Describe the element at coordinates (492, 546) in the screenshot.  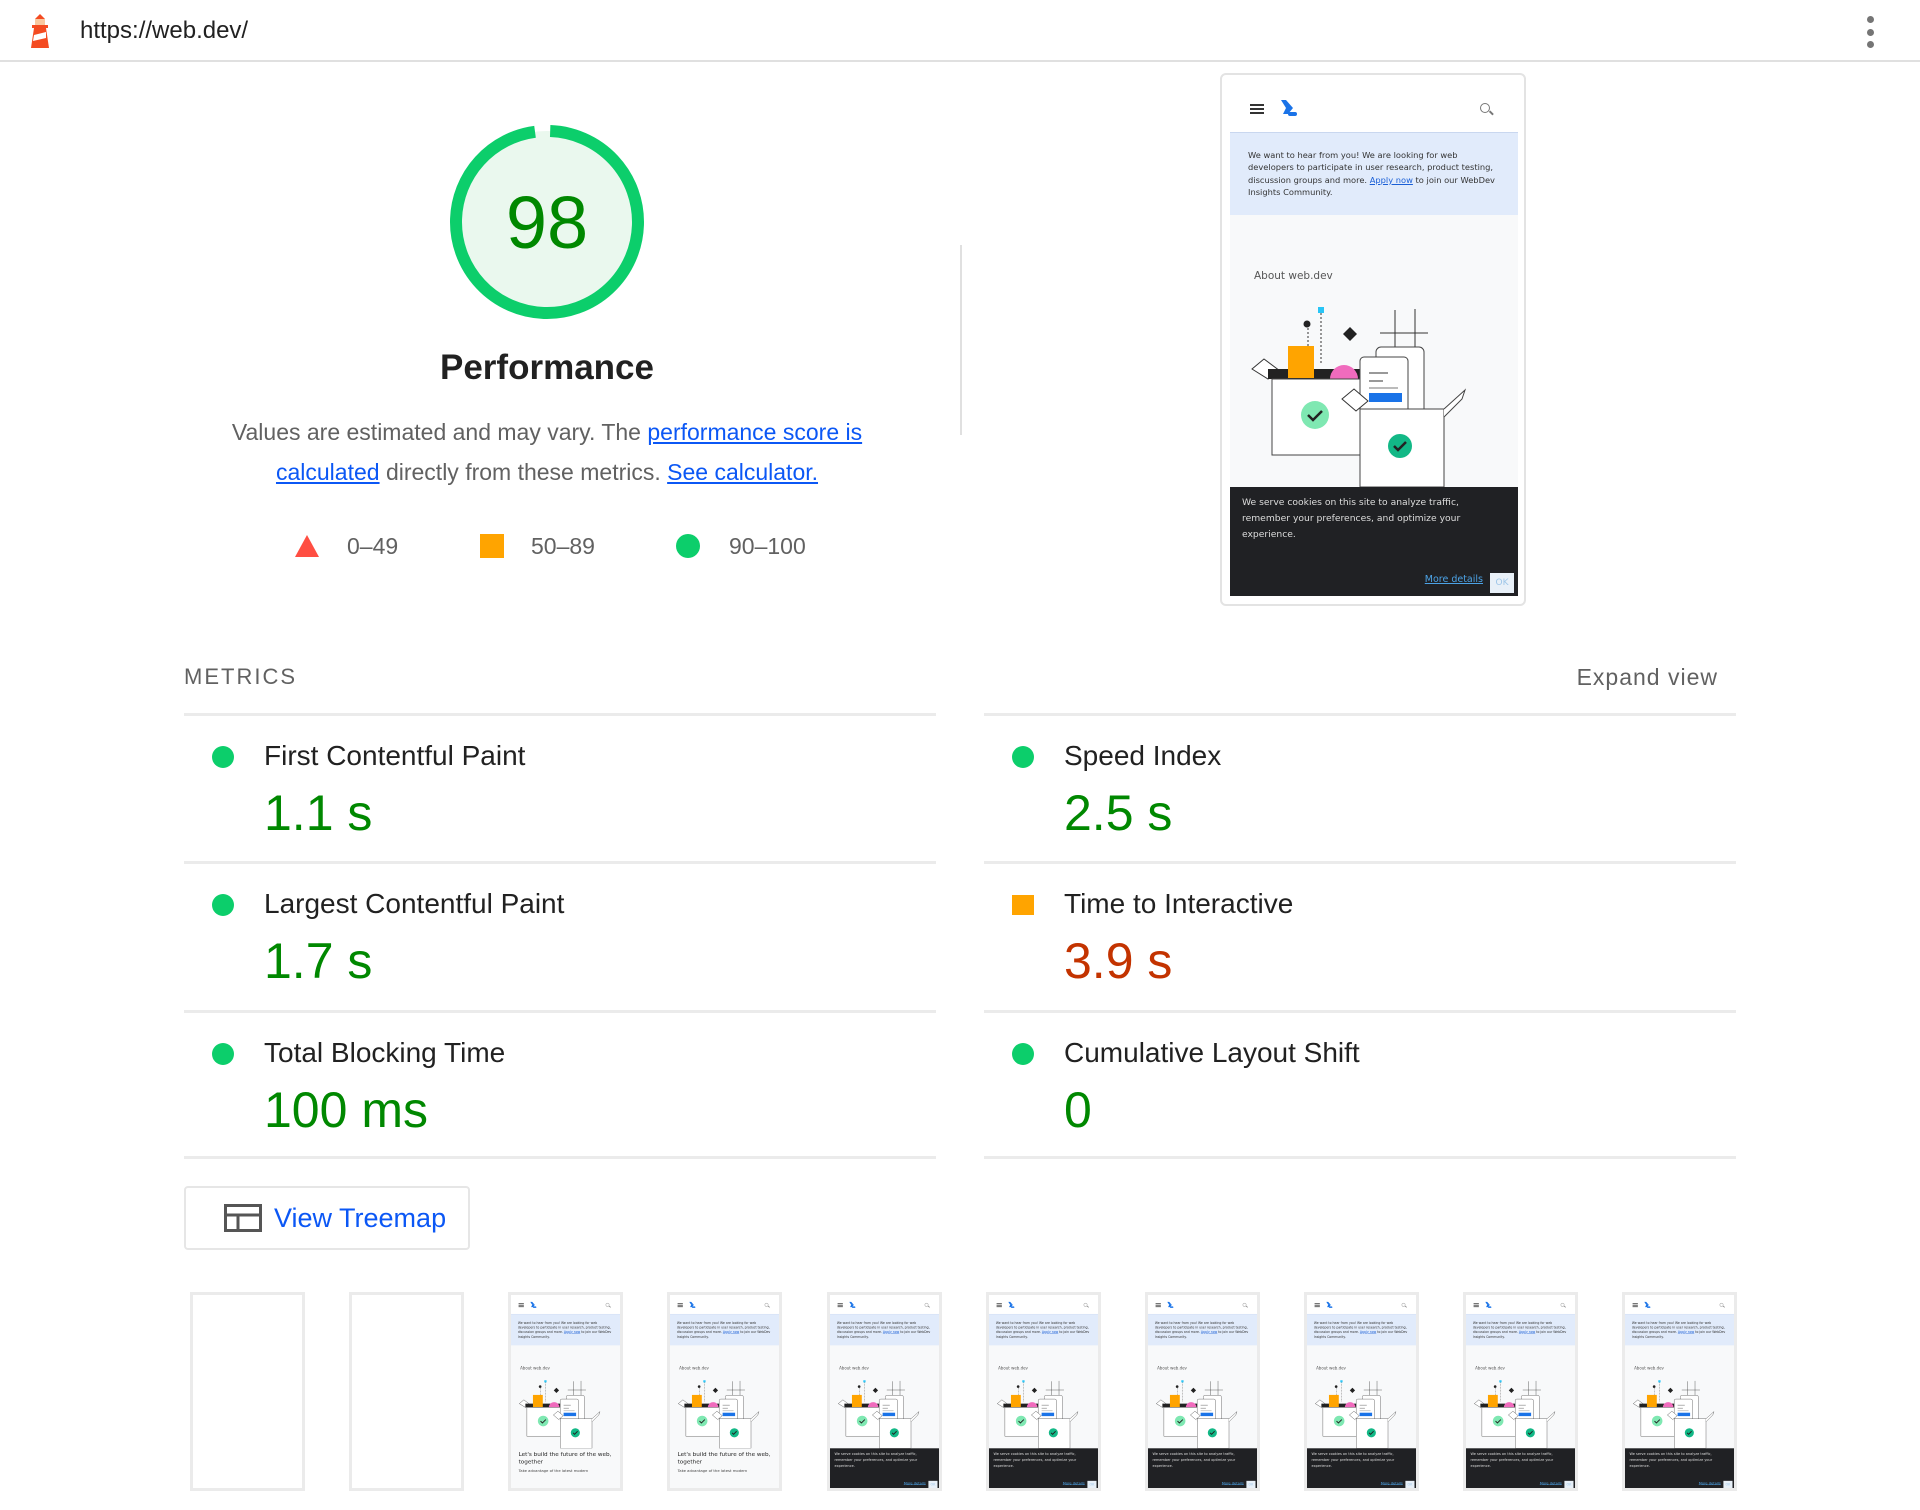
I see `square-icon` at that location.